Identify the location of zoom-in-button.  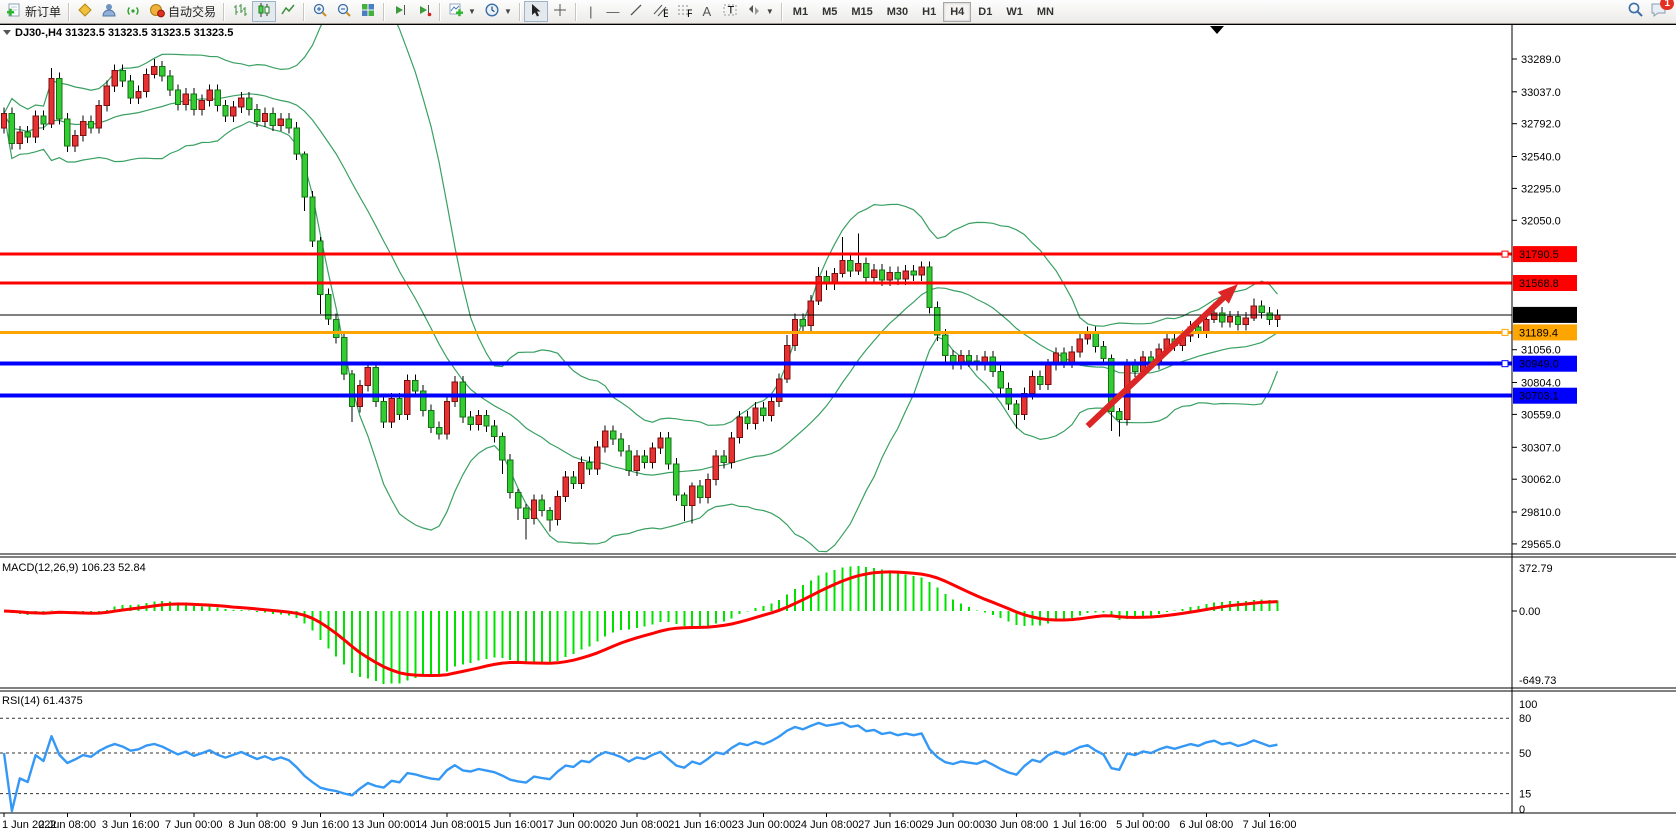
(320, 11).